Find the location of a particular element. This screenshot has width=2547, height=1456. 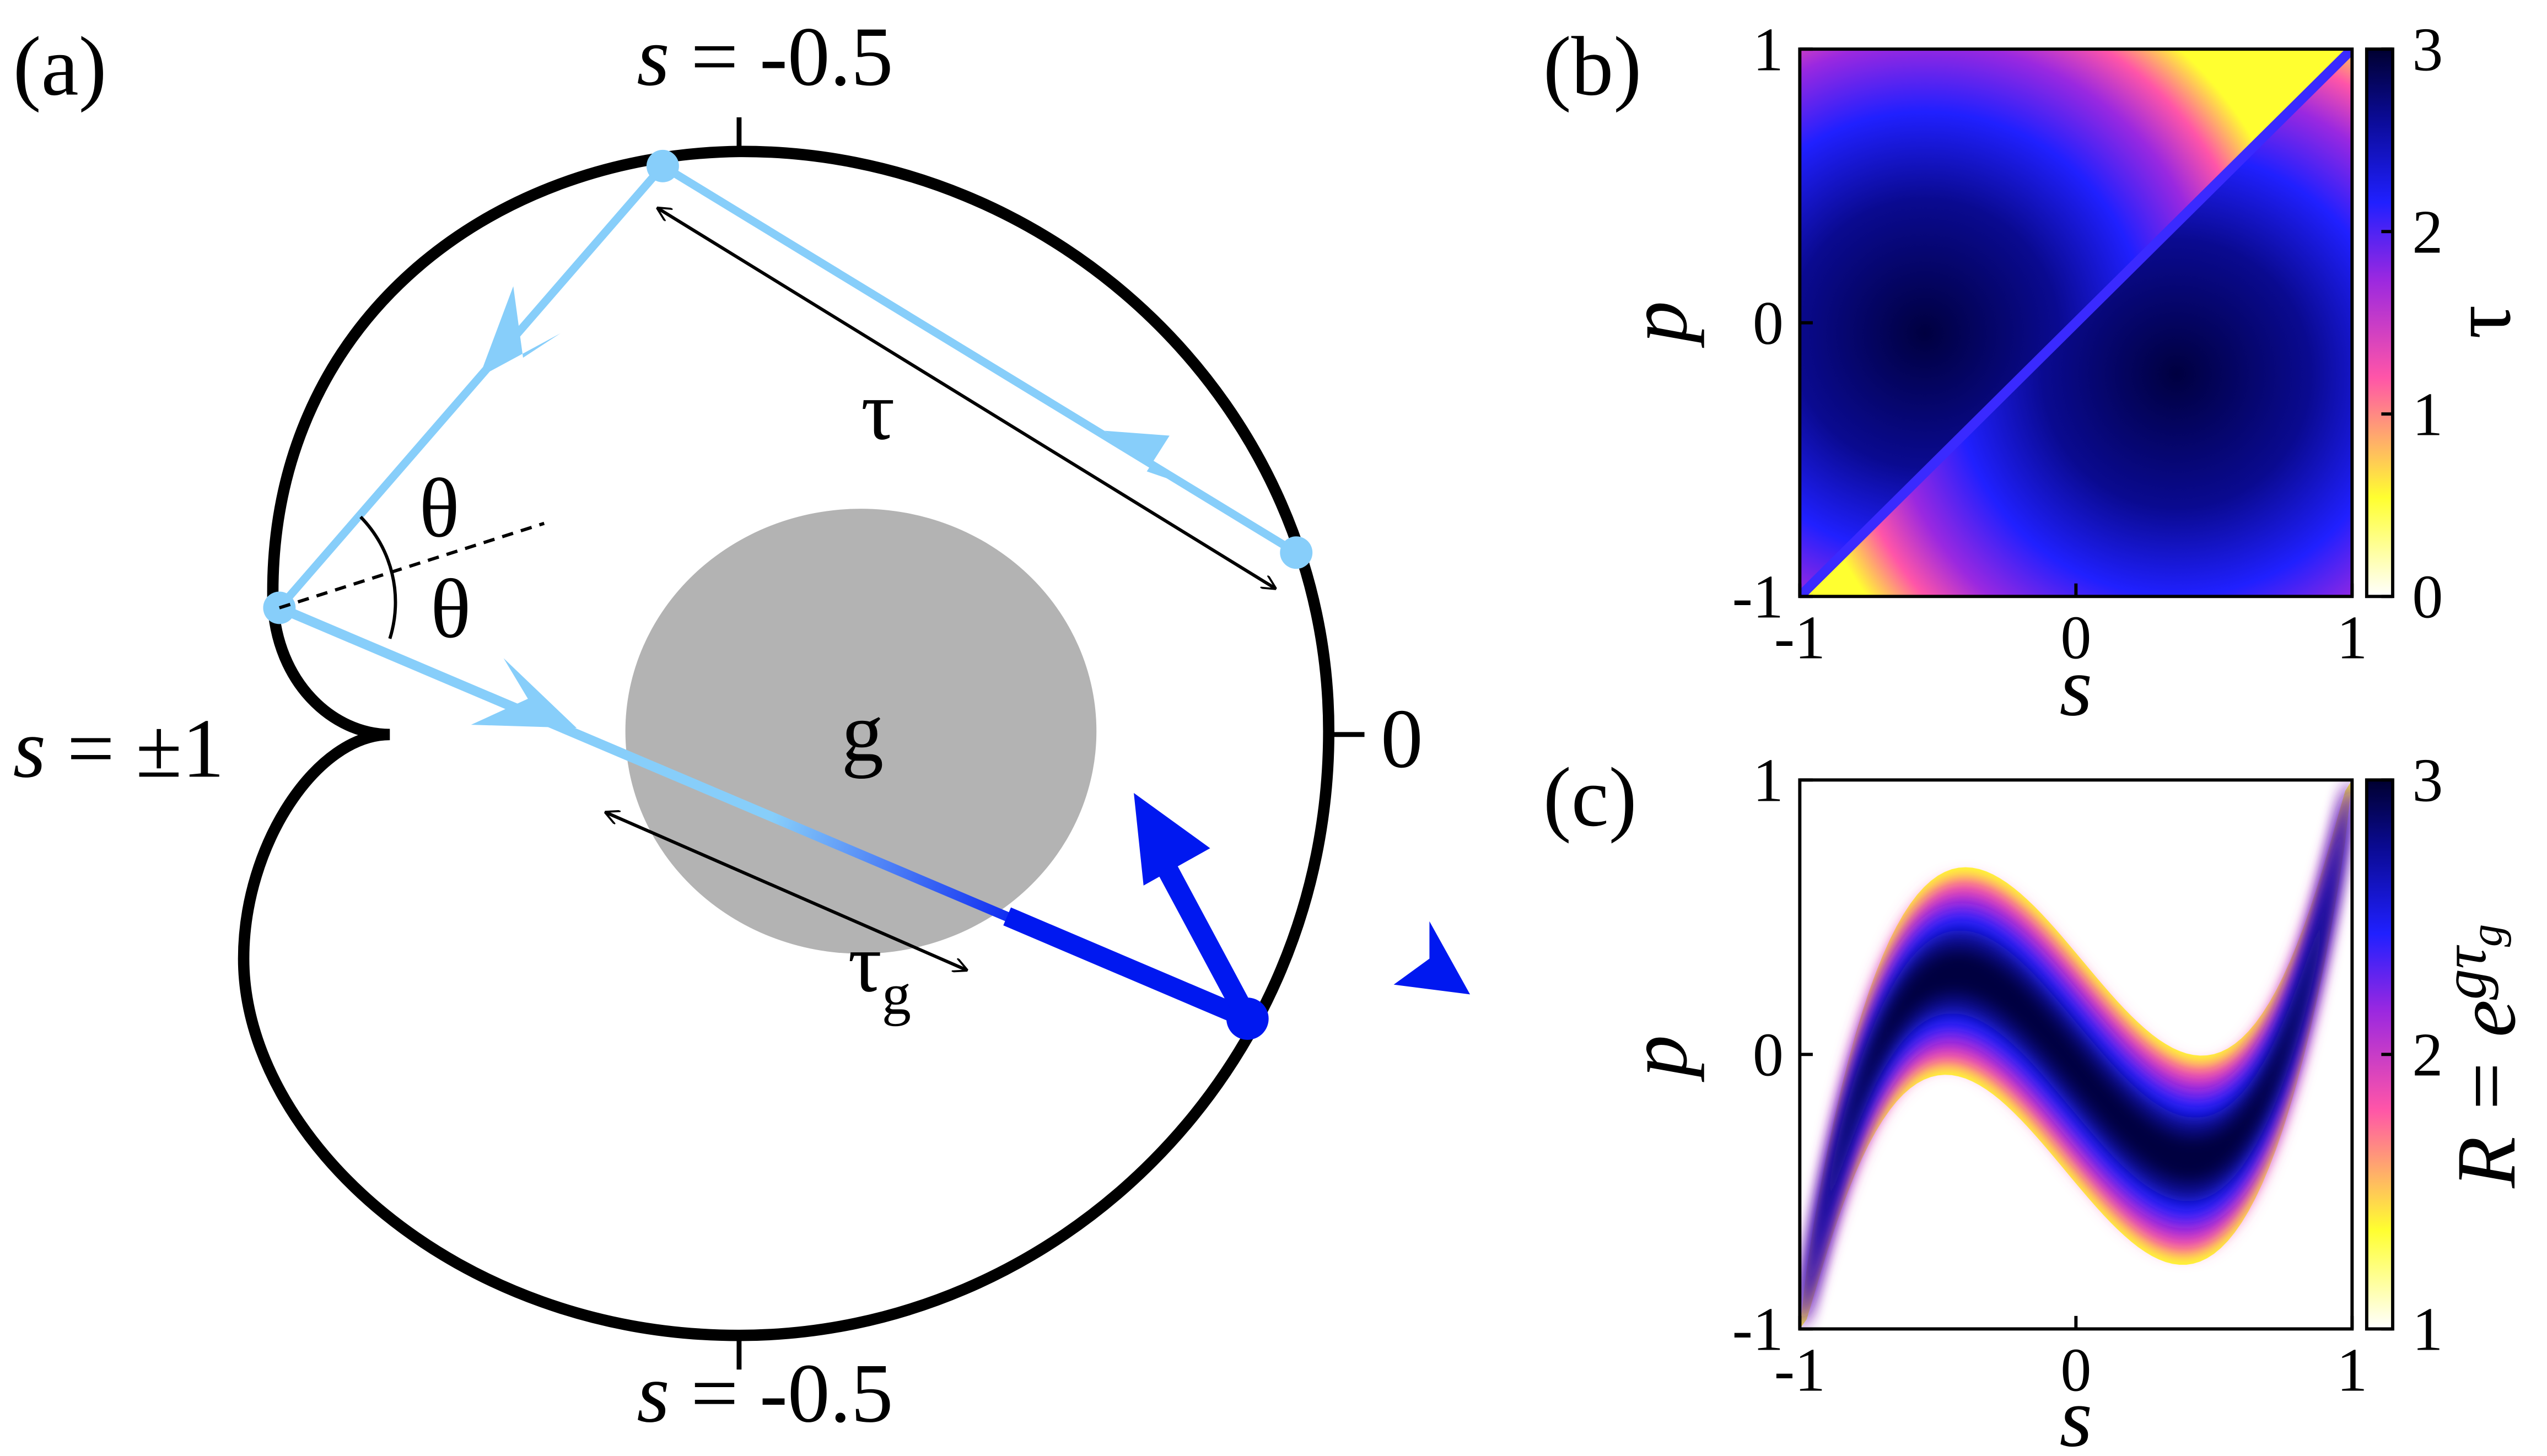

colorbar-label: τ is located at coordinates (2481, 322).